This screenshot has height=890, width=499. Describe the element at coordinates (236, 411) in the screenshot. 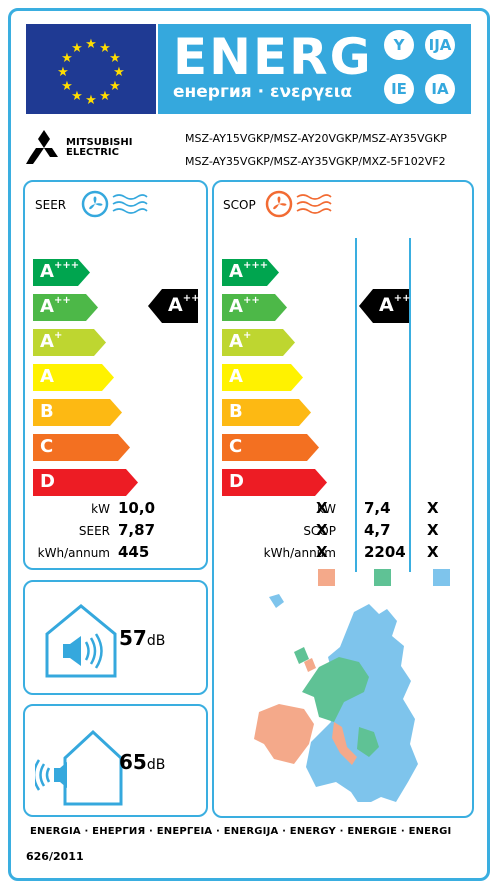

I see `scop-class-letter-4: B` at that location.